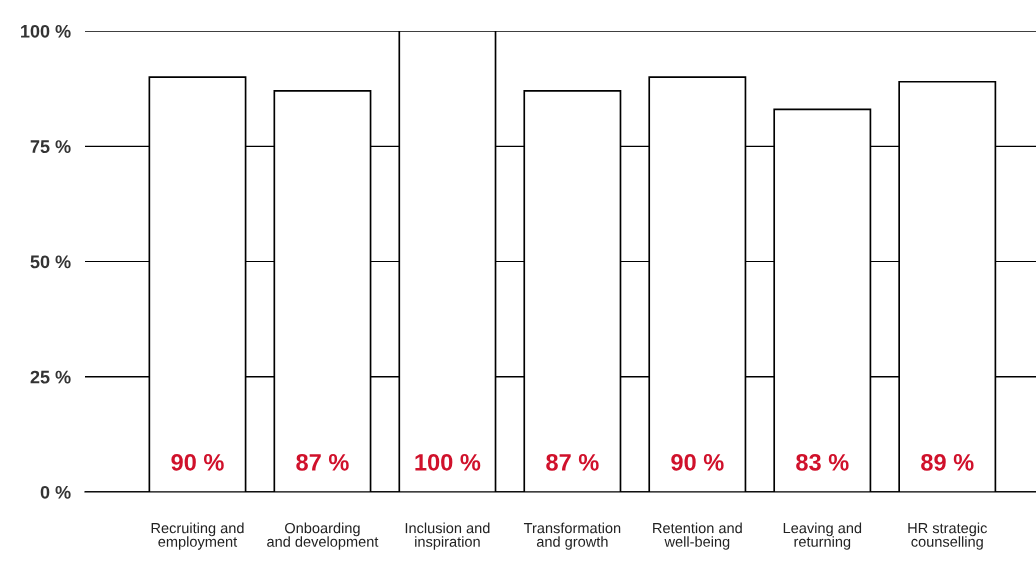  I want to click on x-tick-label: Leaving and returning, so click(822, 536).